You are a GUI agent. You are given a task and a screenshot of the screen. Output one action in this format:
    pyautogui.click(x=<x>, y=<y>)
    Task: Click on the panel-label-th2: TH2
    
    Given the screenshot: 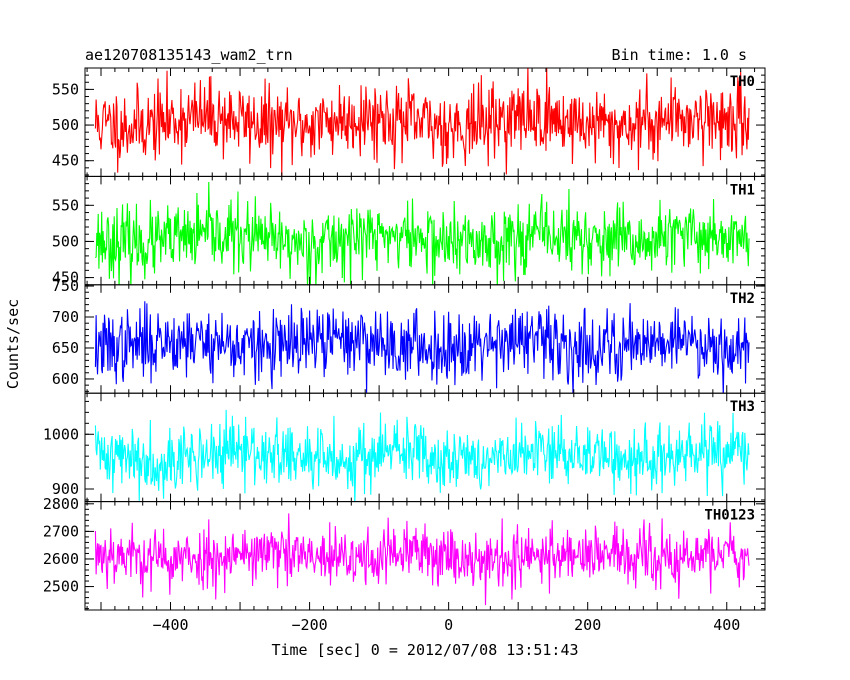 What is the action you would take?
    pyautogui.click(x=742, y=299)
    